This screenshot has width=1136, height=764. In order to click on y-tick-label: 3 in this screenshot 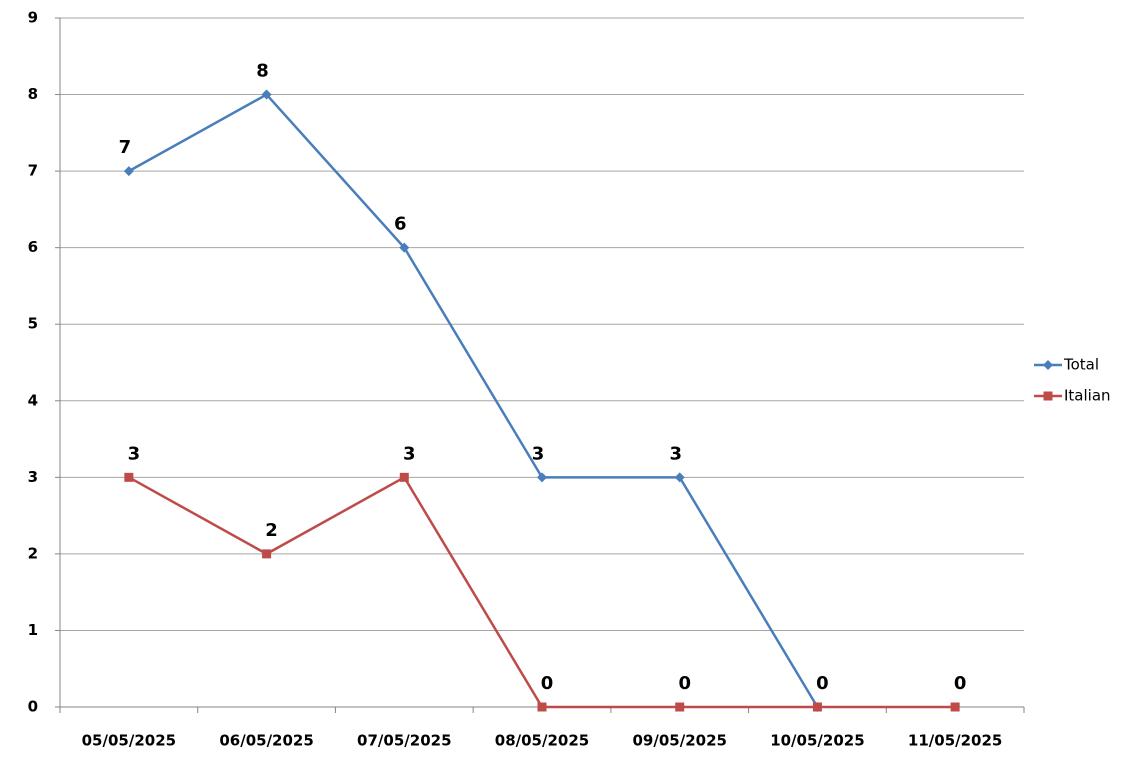, I will do `click(33, 477)`.